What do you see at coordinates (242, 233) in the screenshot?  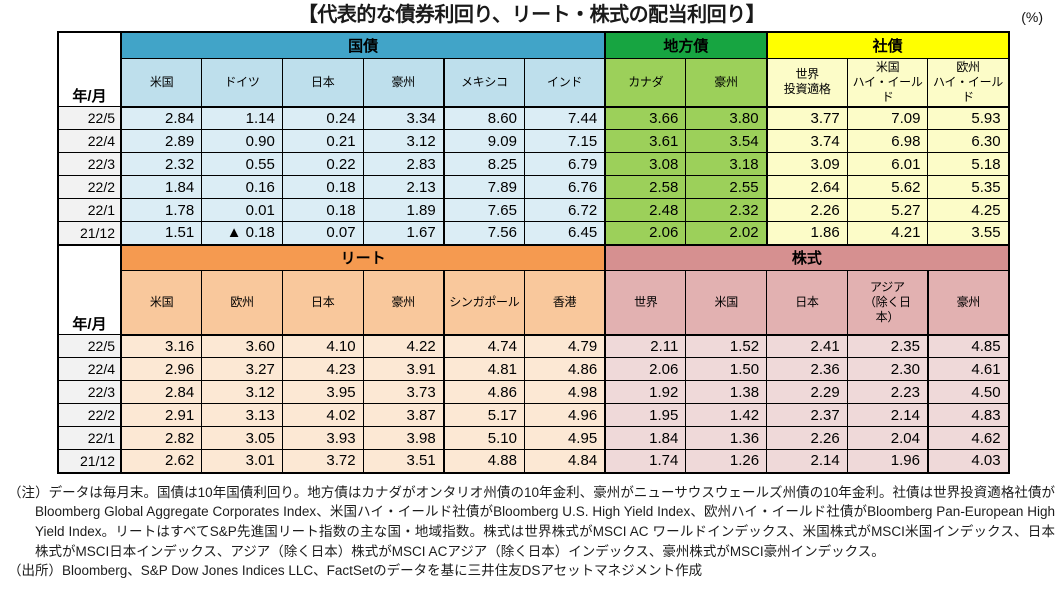 I see `value-cell: ▲ 0.18` at bounding box center [242, 233].